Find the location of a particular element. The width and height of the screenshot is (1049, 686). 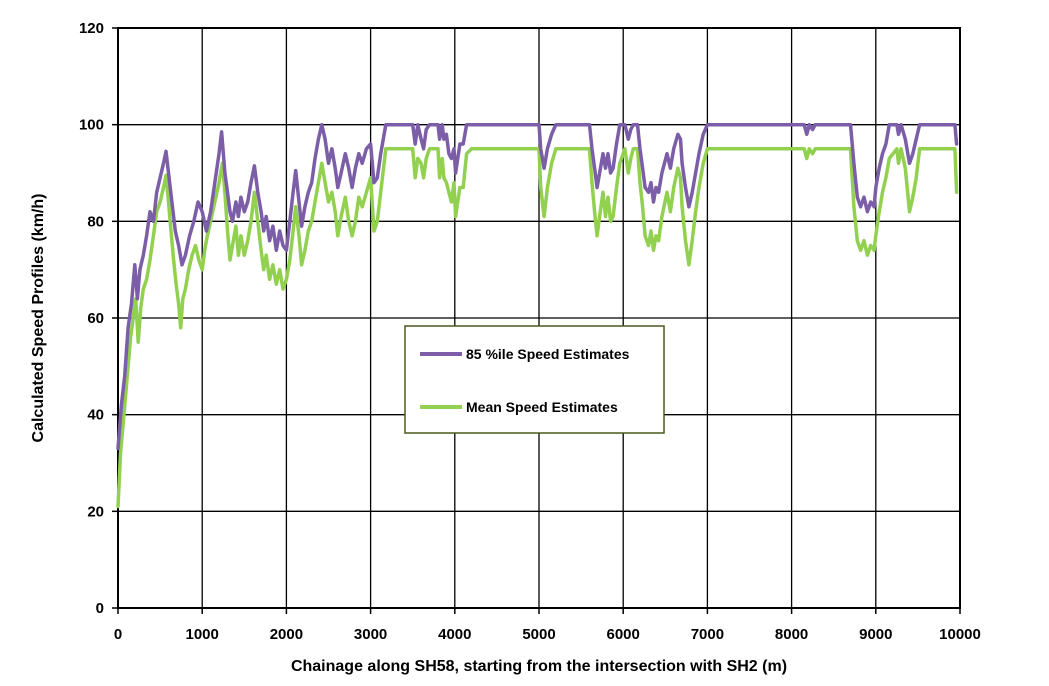

y-tick-label: 0 is located at coordinates (100, 608).